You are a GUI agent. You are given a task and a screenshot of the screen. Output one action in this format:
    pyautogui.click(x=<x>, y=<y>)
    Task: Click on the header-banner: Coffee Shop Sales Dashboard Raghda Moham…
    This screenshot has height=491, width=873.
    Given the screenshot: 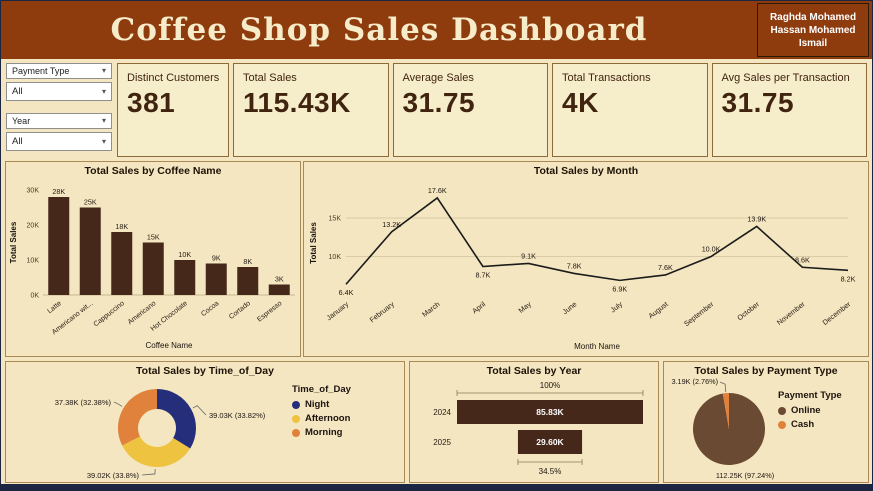 What is the action you would take?
    pyautogui.click(x=436, y=30)
    